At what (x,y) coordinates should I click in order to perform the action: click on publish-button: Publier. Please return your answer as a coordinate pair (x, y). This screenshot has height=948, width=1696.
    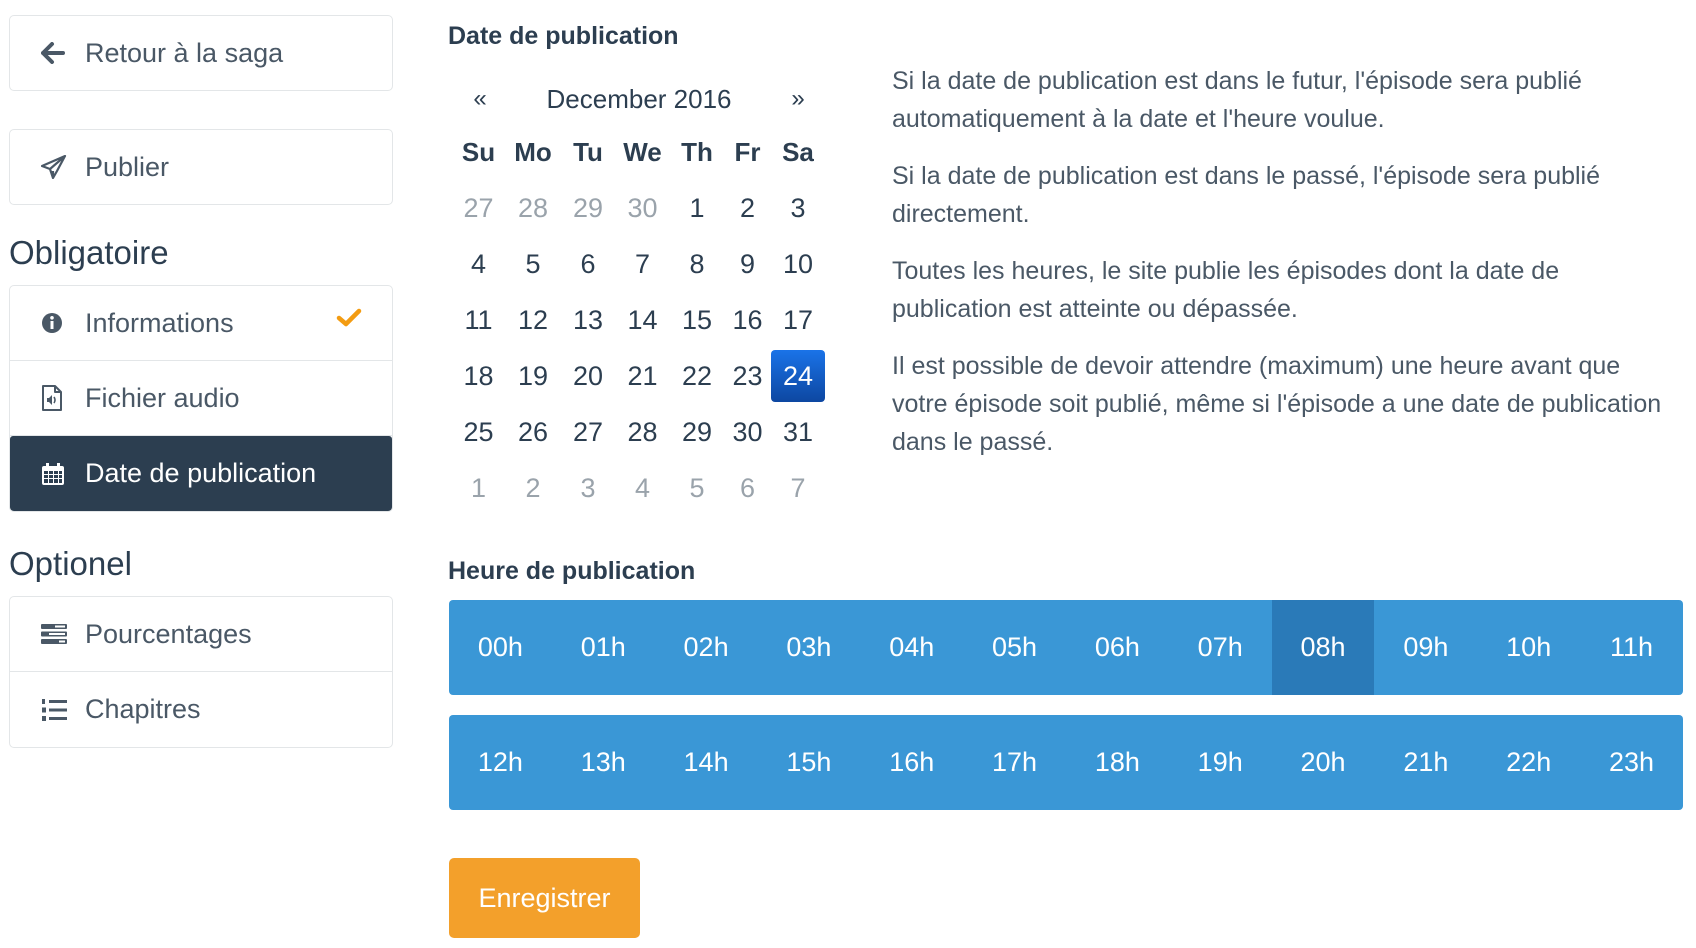
    Looking at the image, I should click on (201, 167).